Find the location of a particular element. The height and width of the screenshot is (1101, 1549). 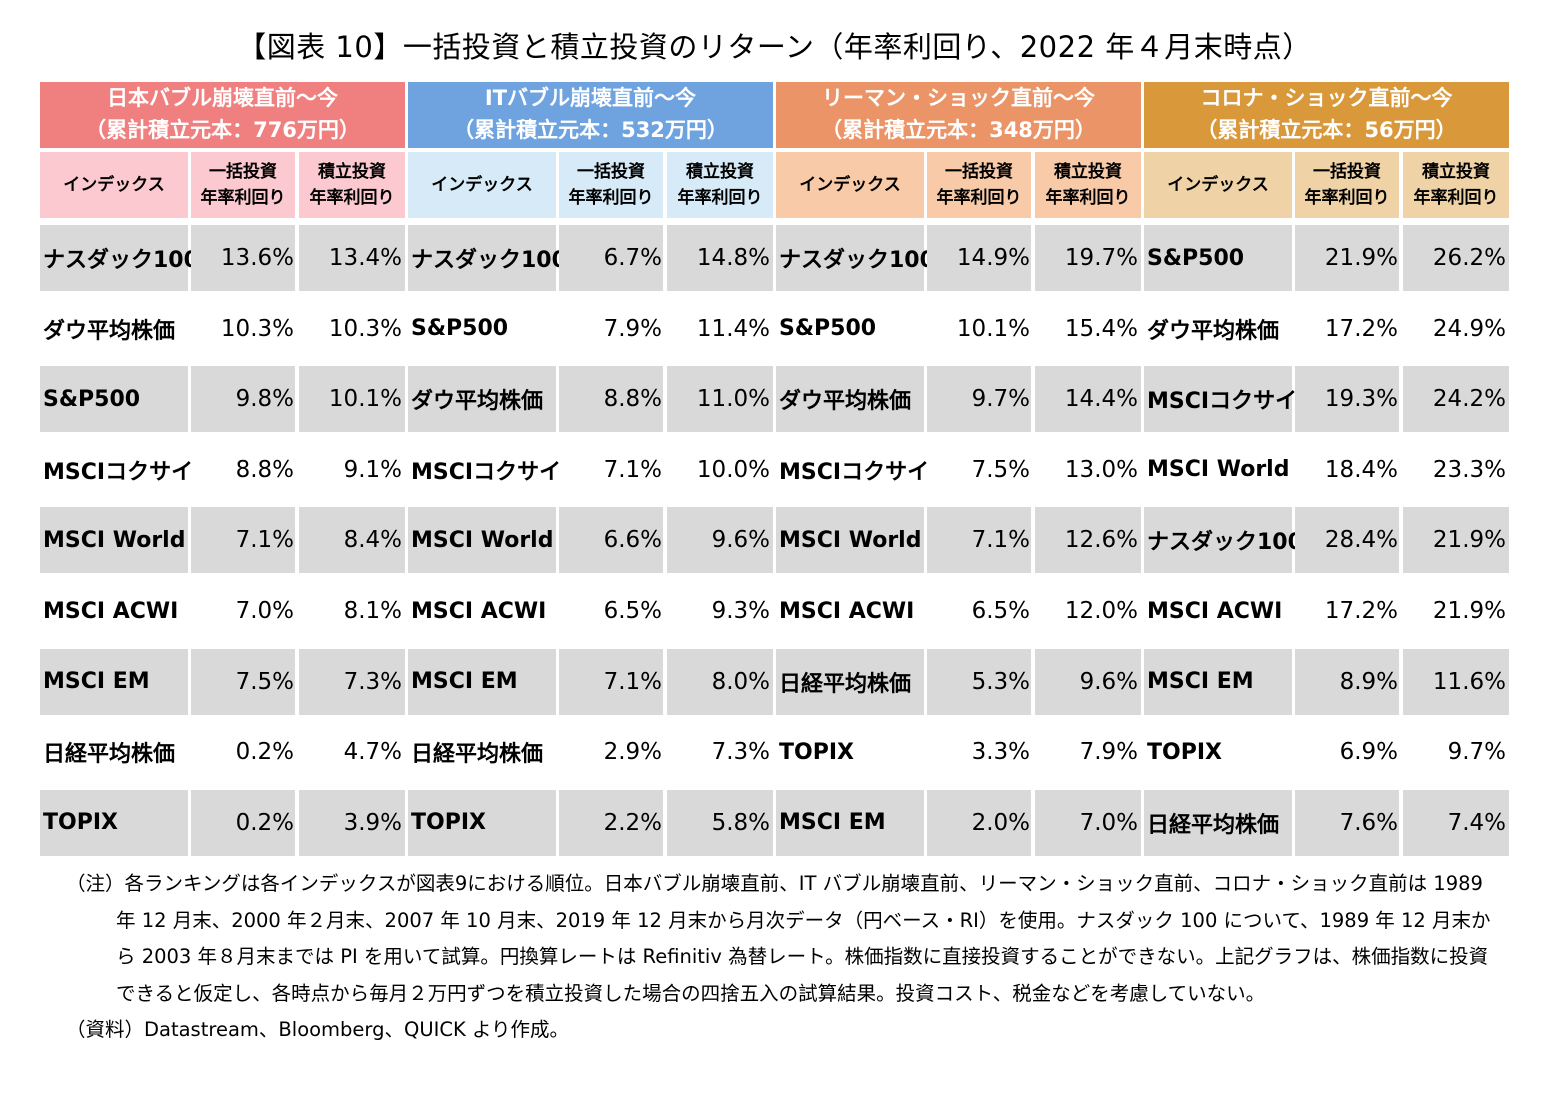

installment-return: 7.4% is located at coordinates (1456, 822).